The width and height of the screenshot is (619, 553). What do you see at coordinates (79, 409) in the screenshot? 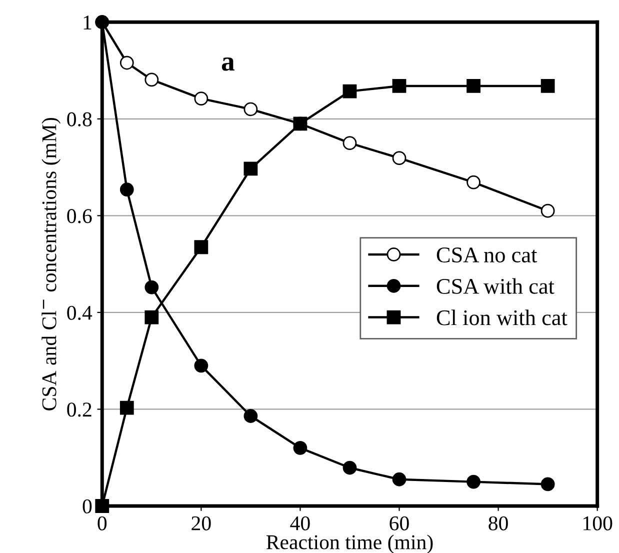
I see `y-tick-label: 0.2` at bounding box center [79, 409].